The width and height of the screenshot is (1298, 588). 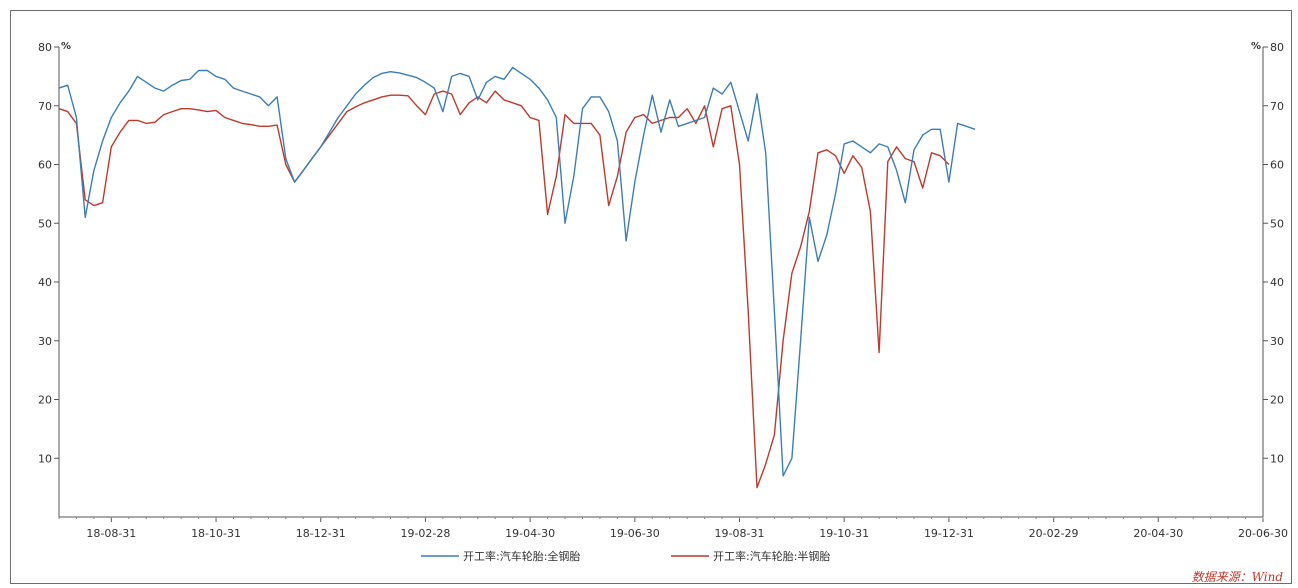 What do you see at coordinates (45, 223) in the screenshot?
I see `y-tick-label-left: 50` at bounding box center [45, 223].